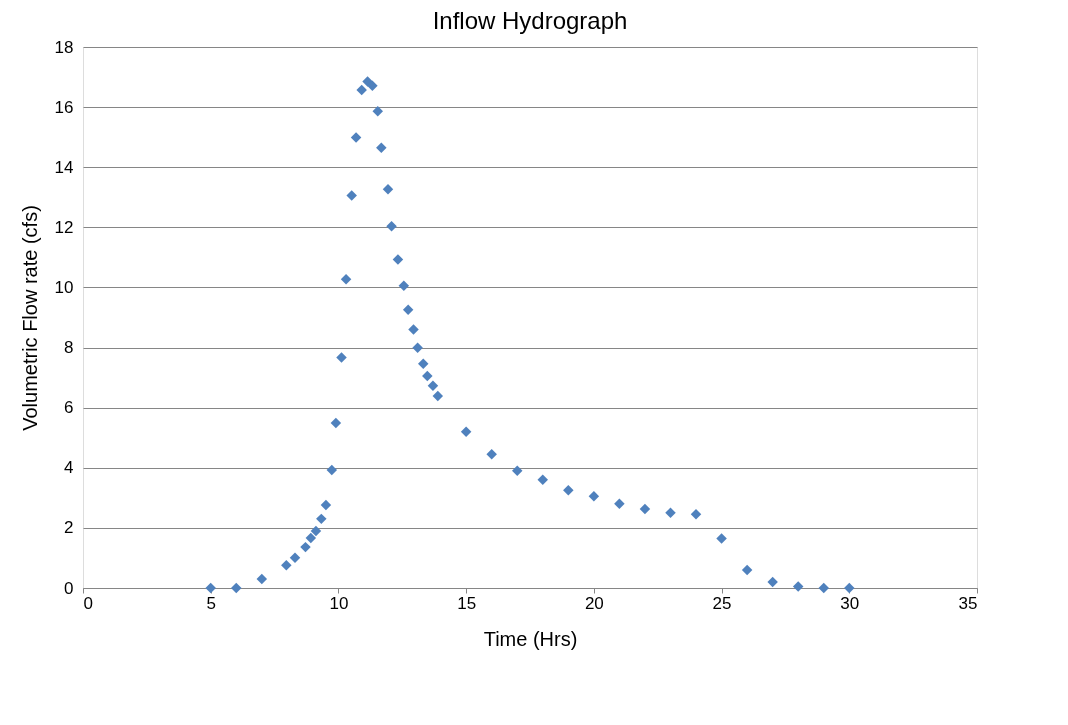  I want to click on x-tick-label: 5, so click(211, 603).